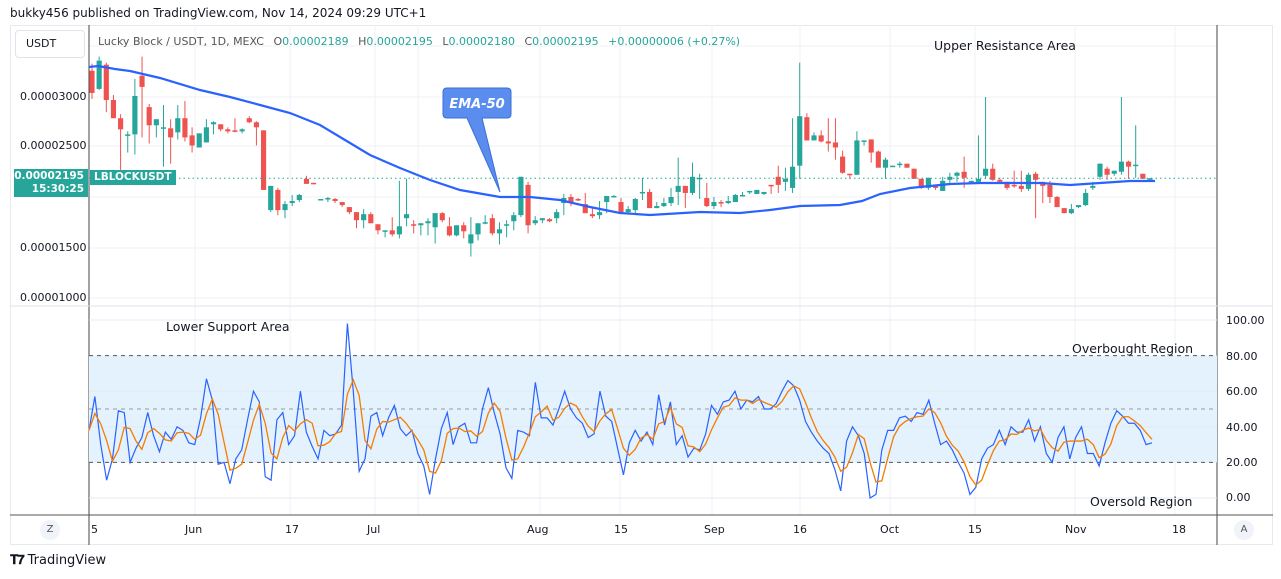  Describe the element at coordinates (476, 104) in the screenshot. I see `svg-text: EMA-50` at that location.